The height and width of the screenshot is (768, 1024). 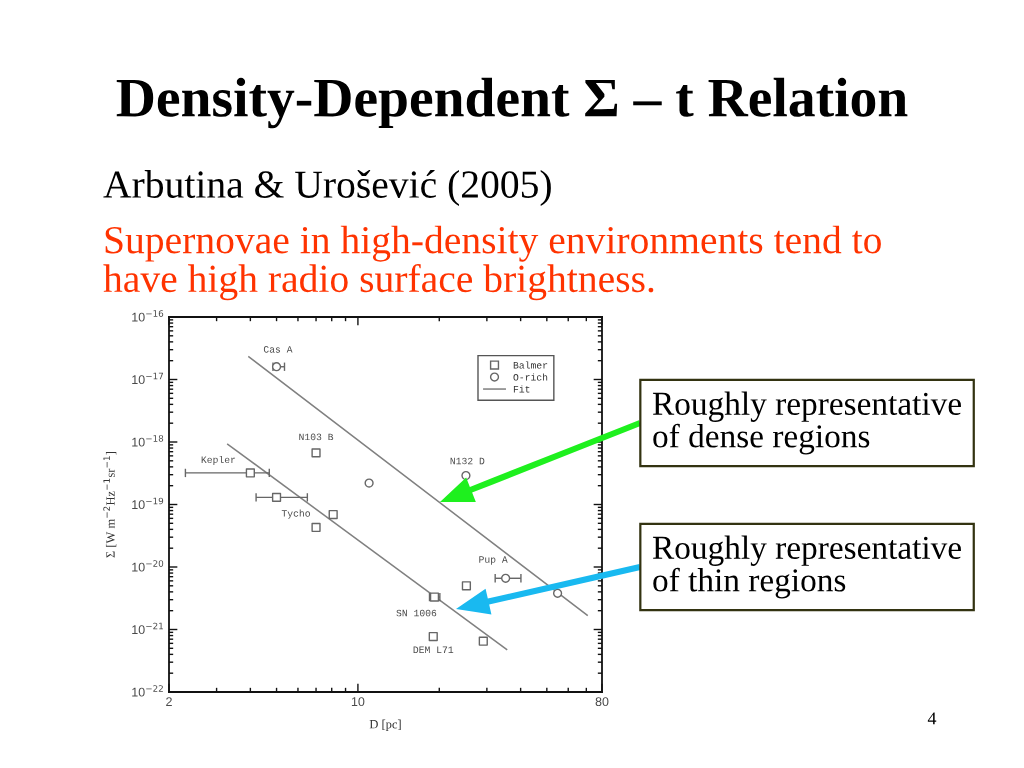 I want to click on annotation: DEM L71, so click(x=433, y=649).